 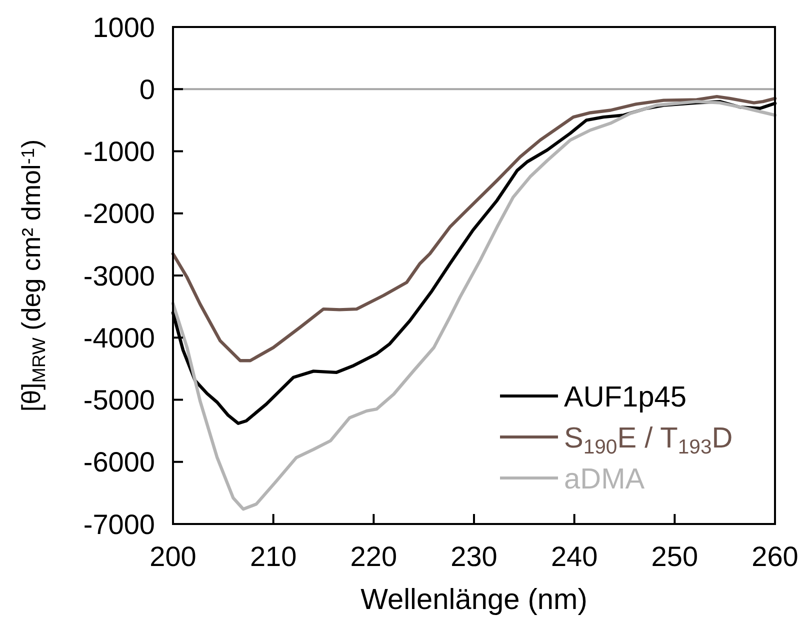 I want to click on y-tick-label: 0, so click(x=147, y=89).